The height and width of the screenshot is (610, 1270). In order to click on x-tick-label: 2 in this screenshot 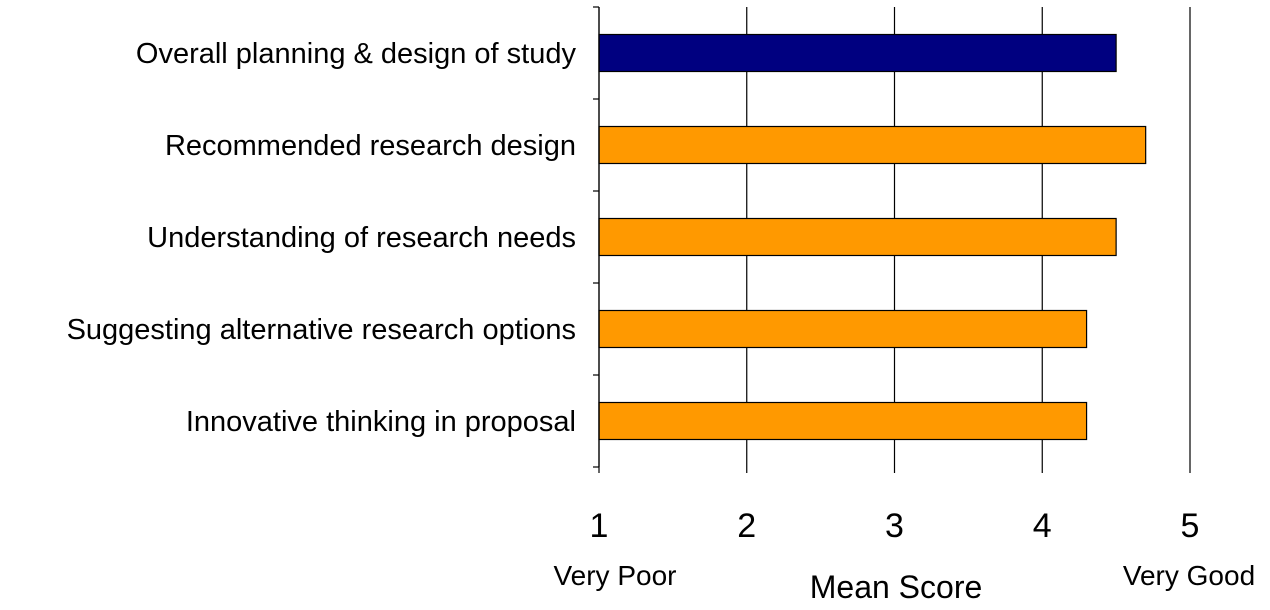, I will do `click(746, 526)`.